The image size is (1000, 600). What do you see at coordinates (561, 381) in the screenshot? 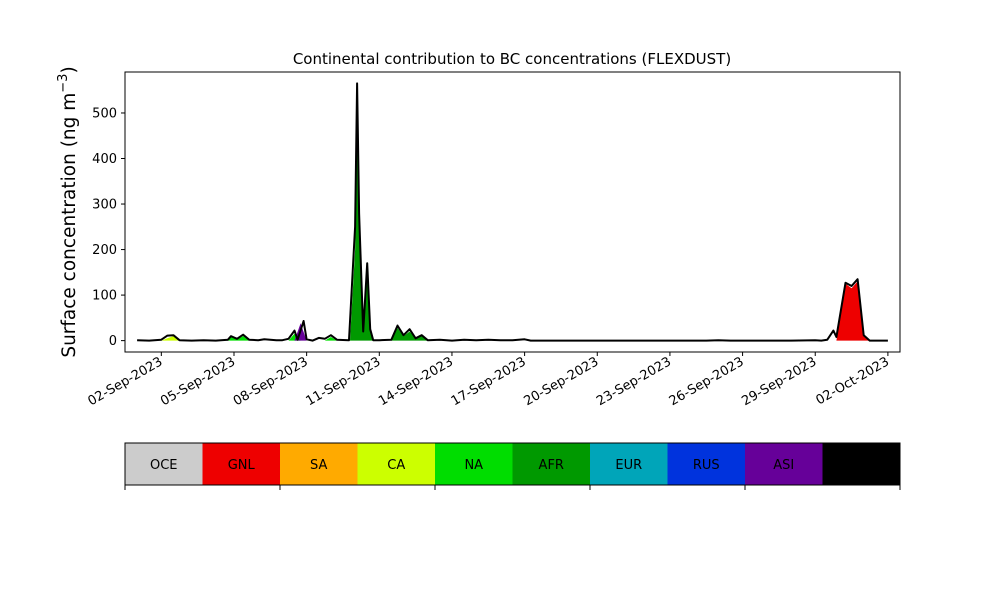
I see `x-tick-label: 20-Sep-2023` at bounding box center [561, 381].